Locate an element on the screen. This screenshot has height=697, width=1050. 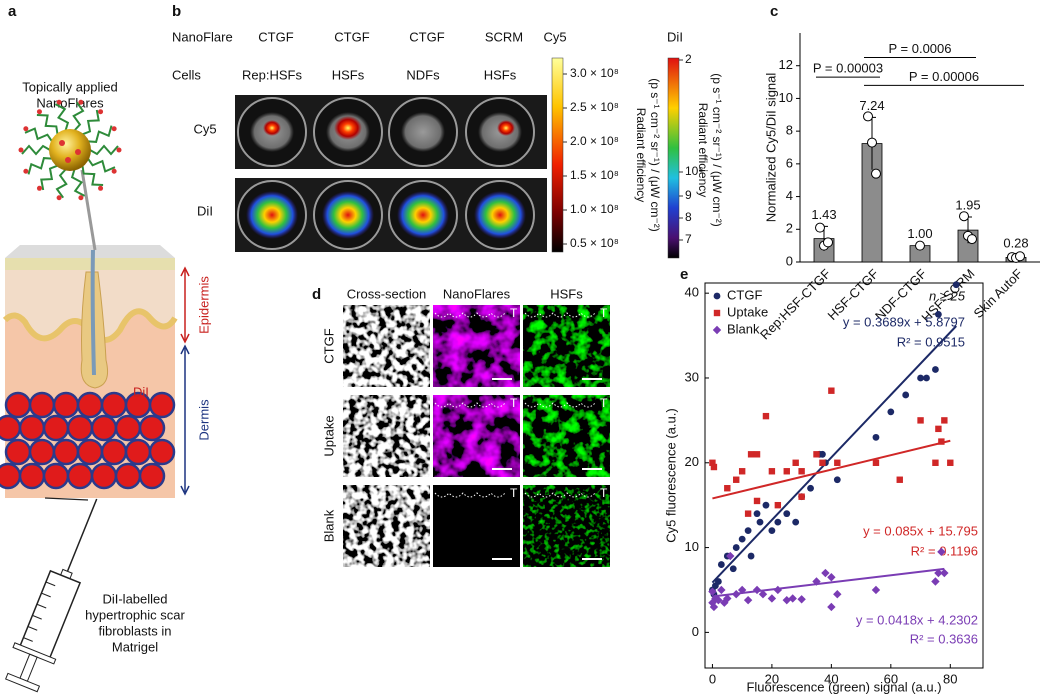
y-tick-label: 20 is located at coordinates (692, 461).